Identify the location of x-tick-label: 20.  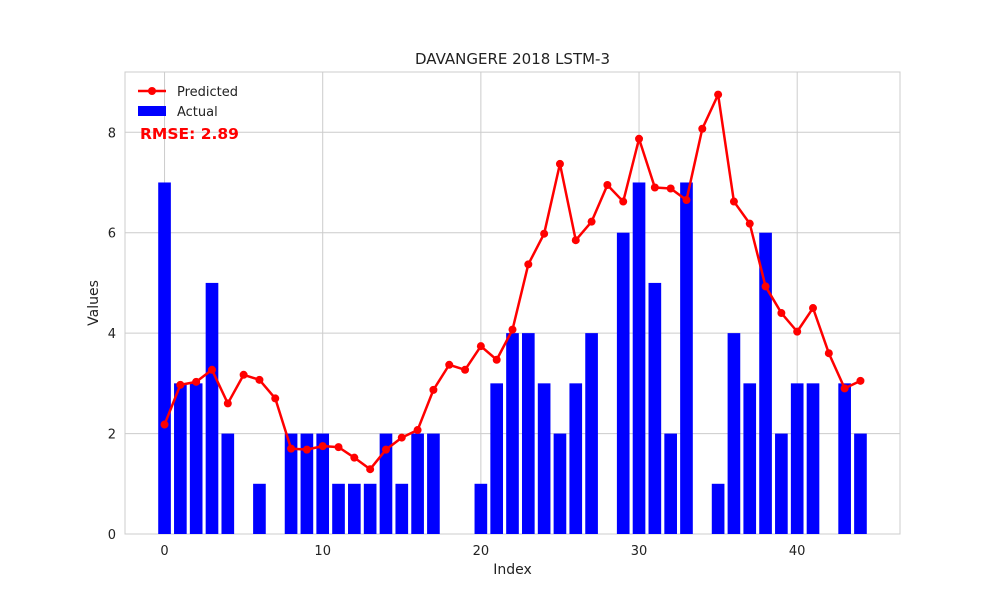
(481, 551).